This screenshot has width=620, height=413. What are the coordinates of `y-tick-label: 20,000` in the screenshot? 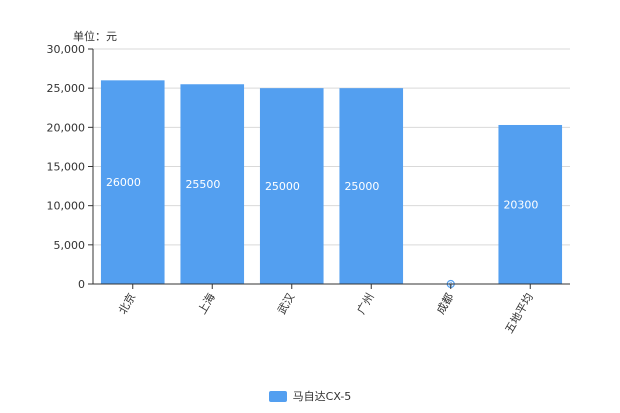 It's located at (66, 127).